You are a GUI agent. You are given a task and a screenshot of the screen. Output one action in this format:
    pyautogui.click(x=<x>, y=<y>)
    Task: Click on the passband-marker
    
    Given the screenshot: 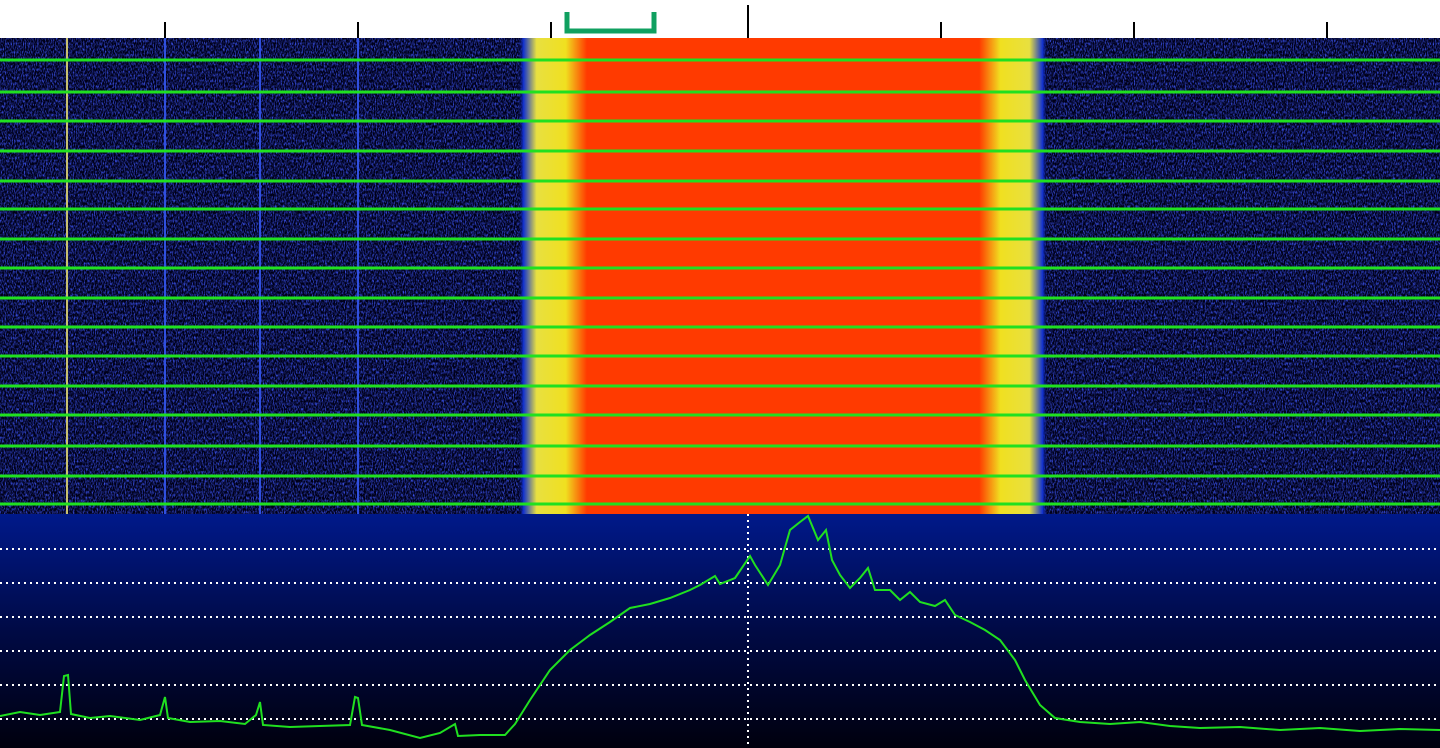 What is the action you would take?
    pyautogui.click(x=610, y=23)
    